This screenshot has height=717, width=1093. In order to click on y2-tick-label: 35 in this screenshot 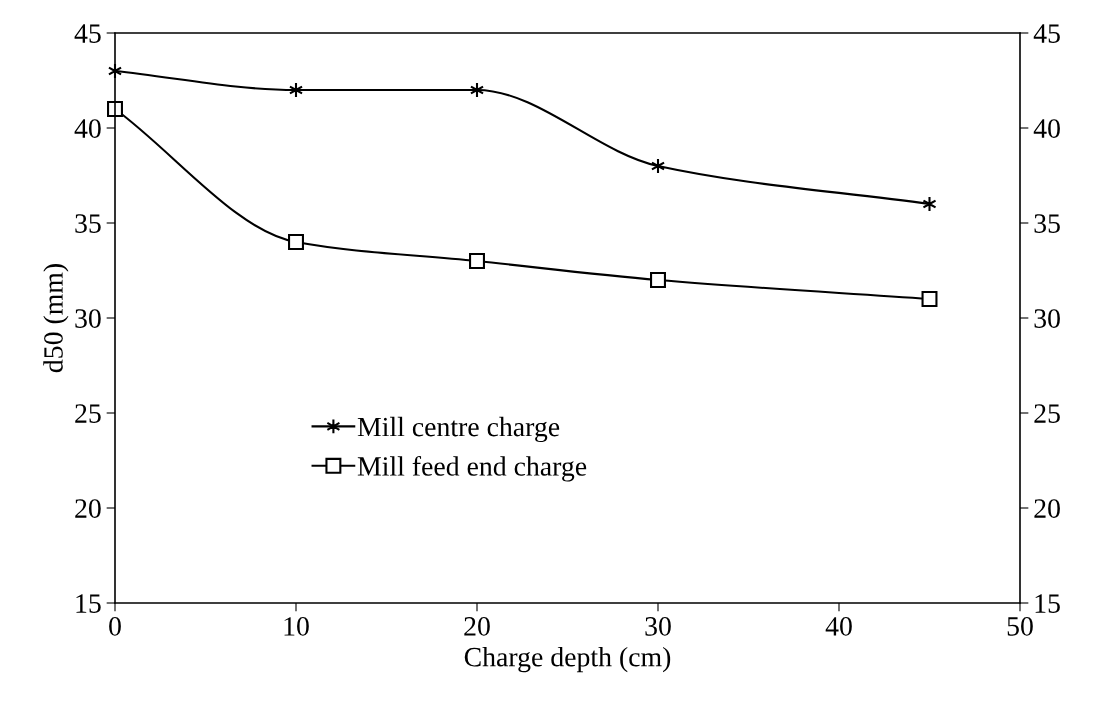, I will do `click(1047, 223)`.